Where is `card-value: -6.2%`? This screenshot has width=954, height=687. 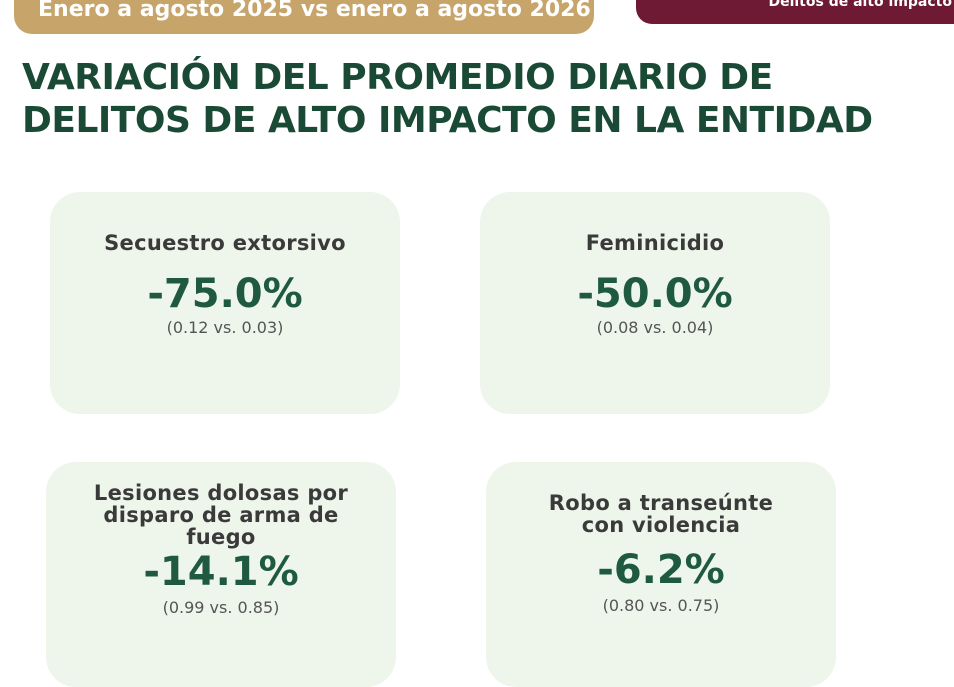
card-value: -6.2% is located at coordinates (661, 570).